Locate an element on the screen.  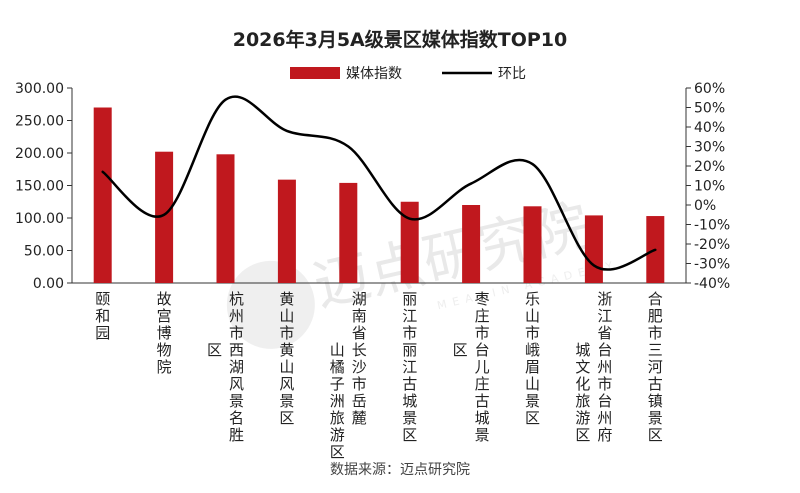
category-label: 浙江省台州市台州府 is located at coordinates (604, 367).